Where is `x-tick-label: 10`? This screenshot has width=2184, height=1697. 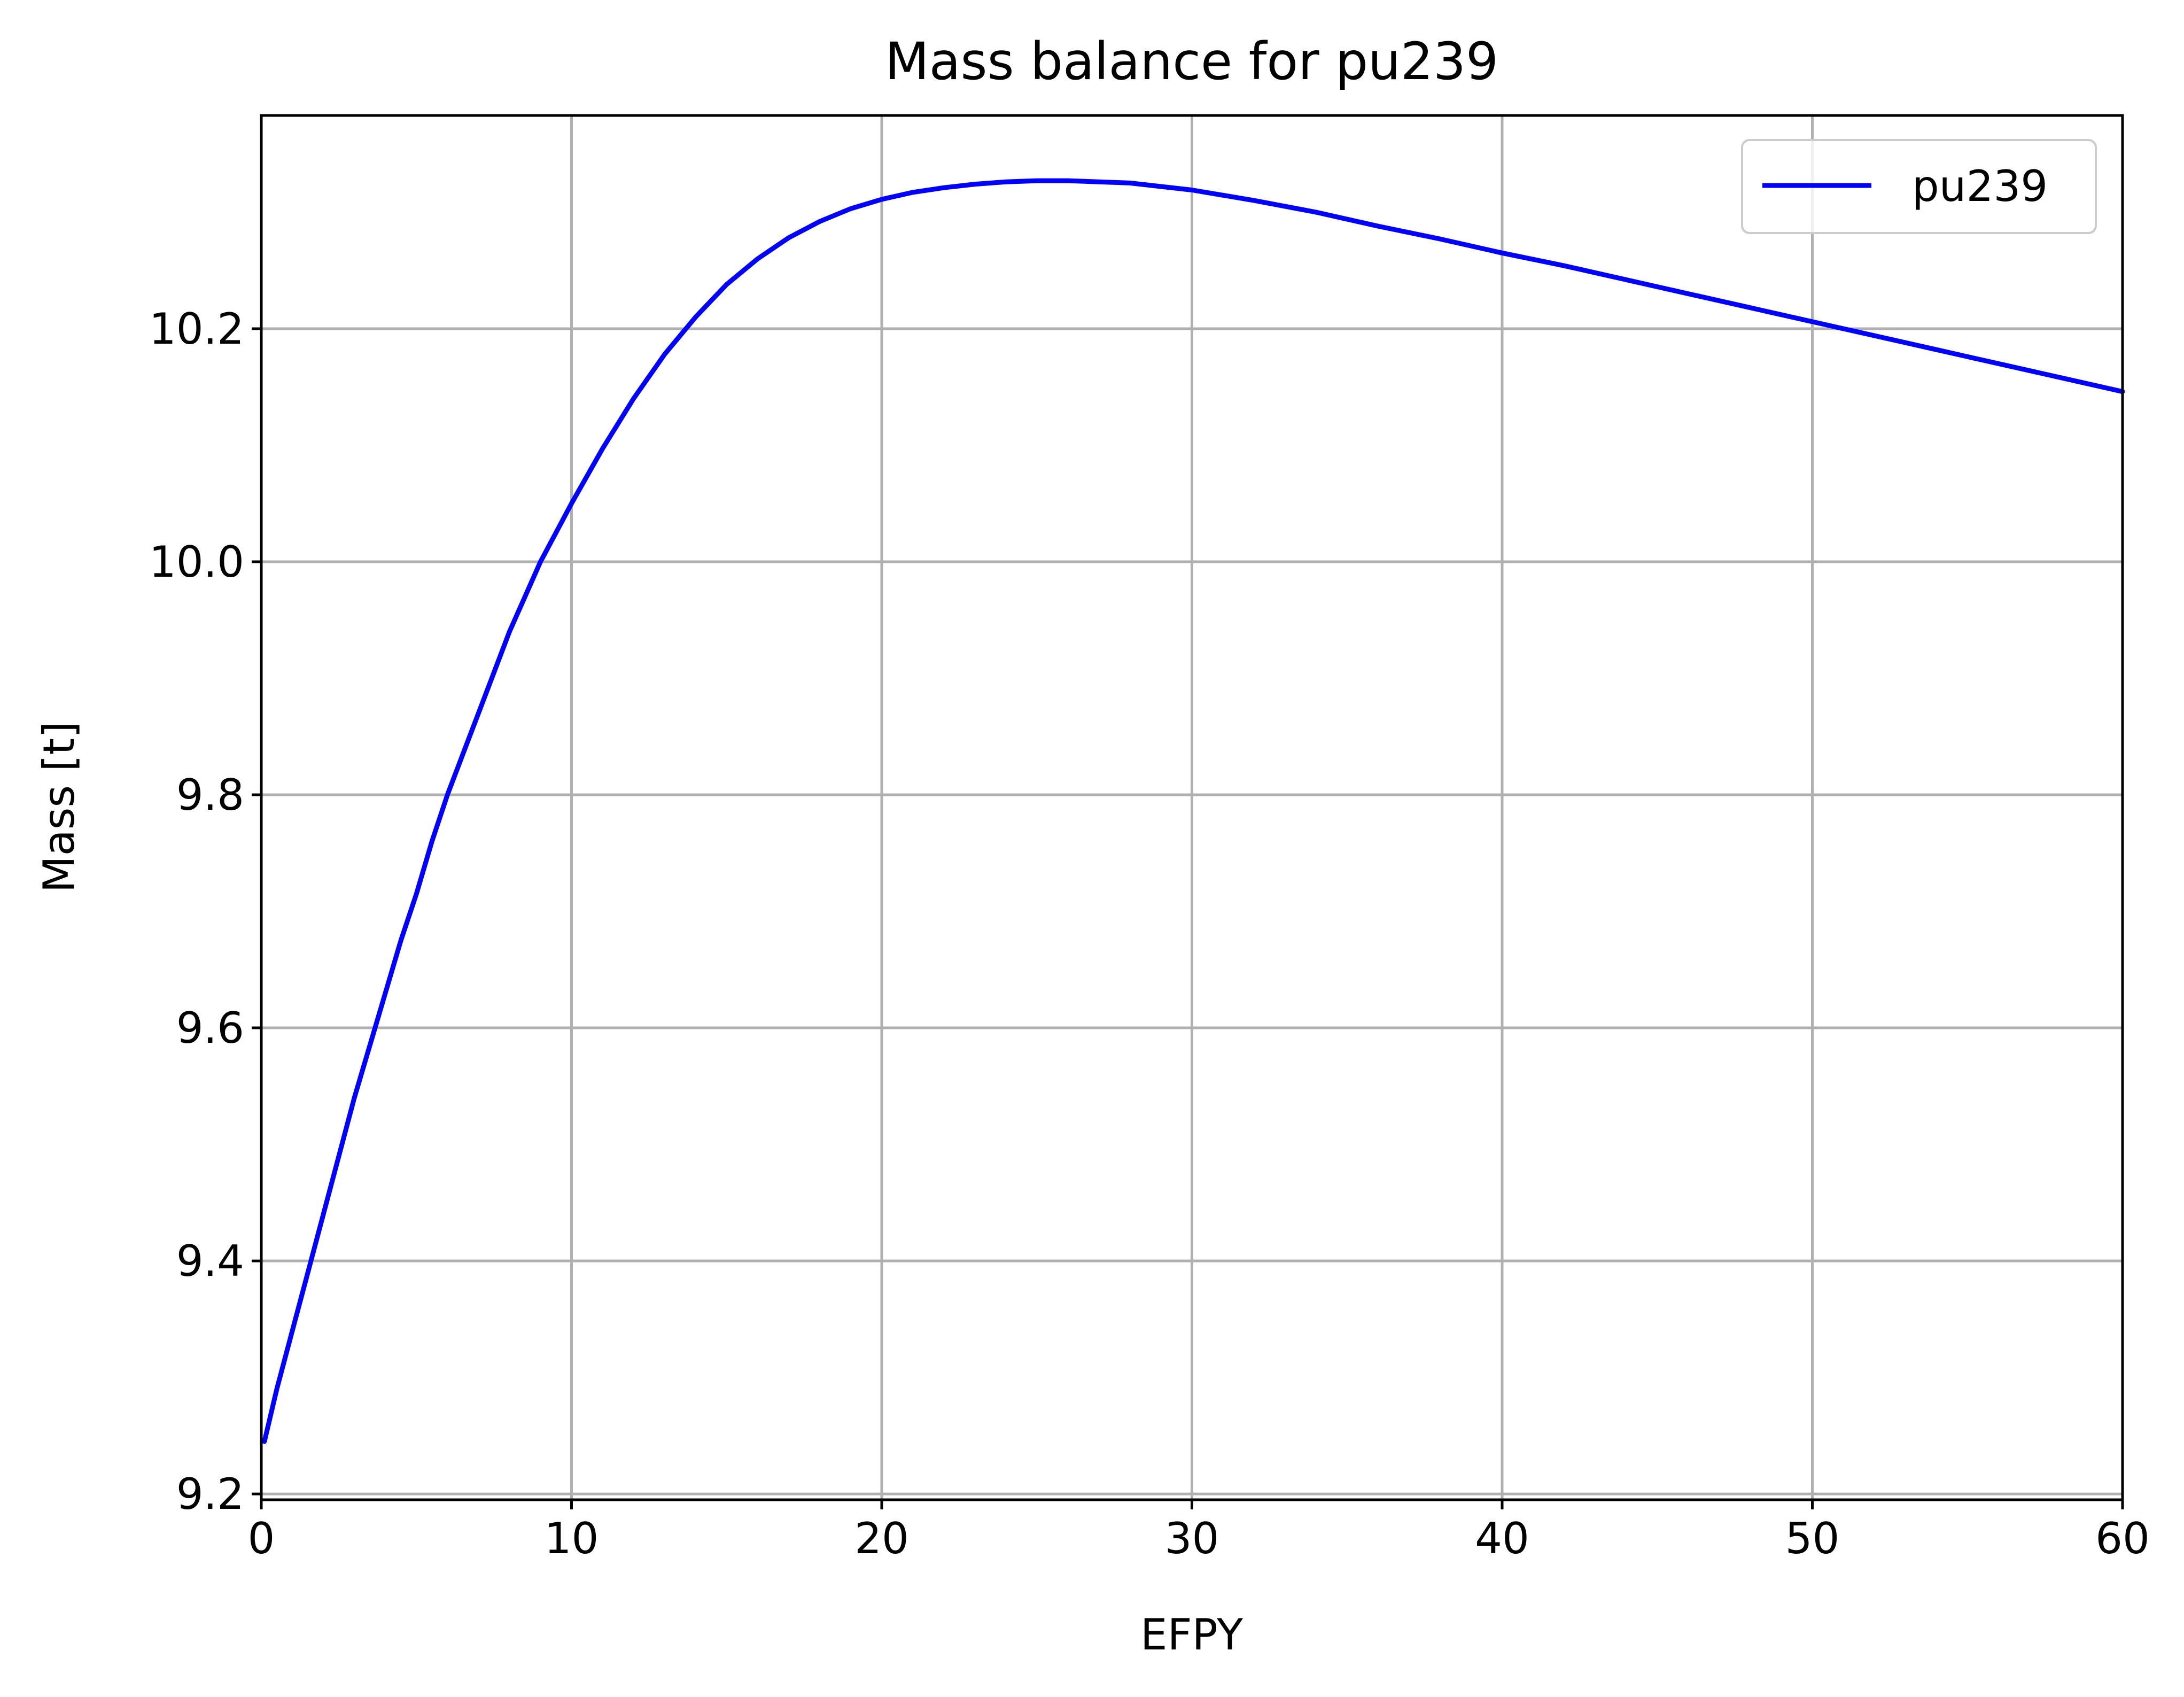 x-tick-label: 10 is located at coordinates (572, 1539).